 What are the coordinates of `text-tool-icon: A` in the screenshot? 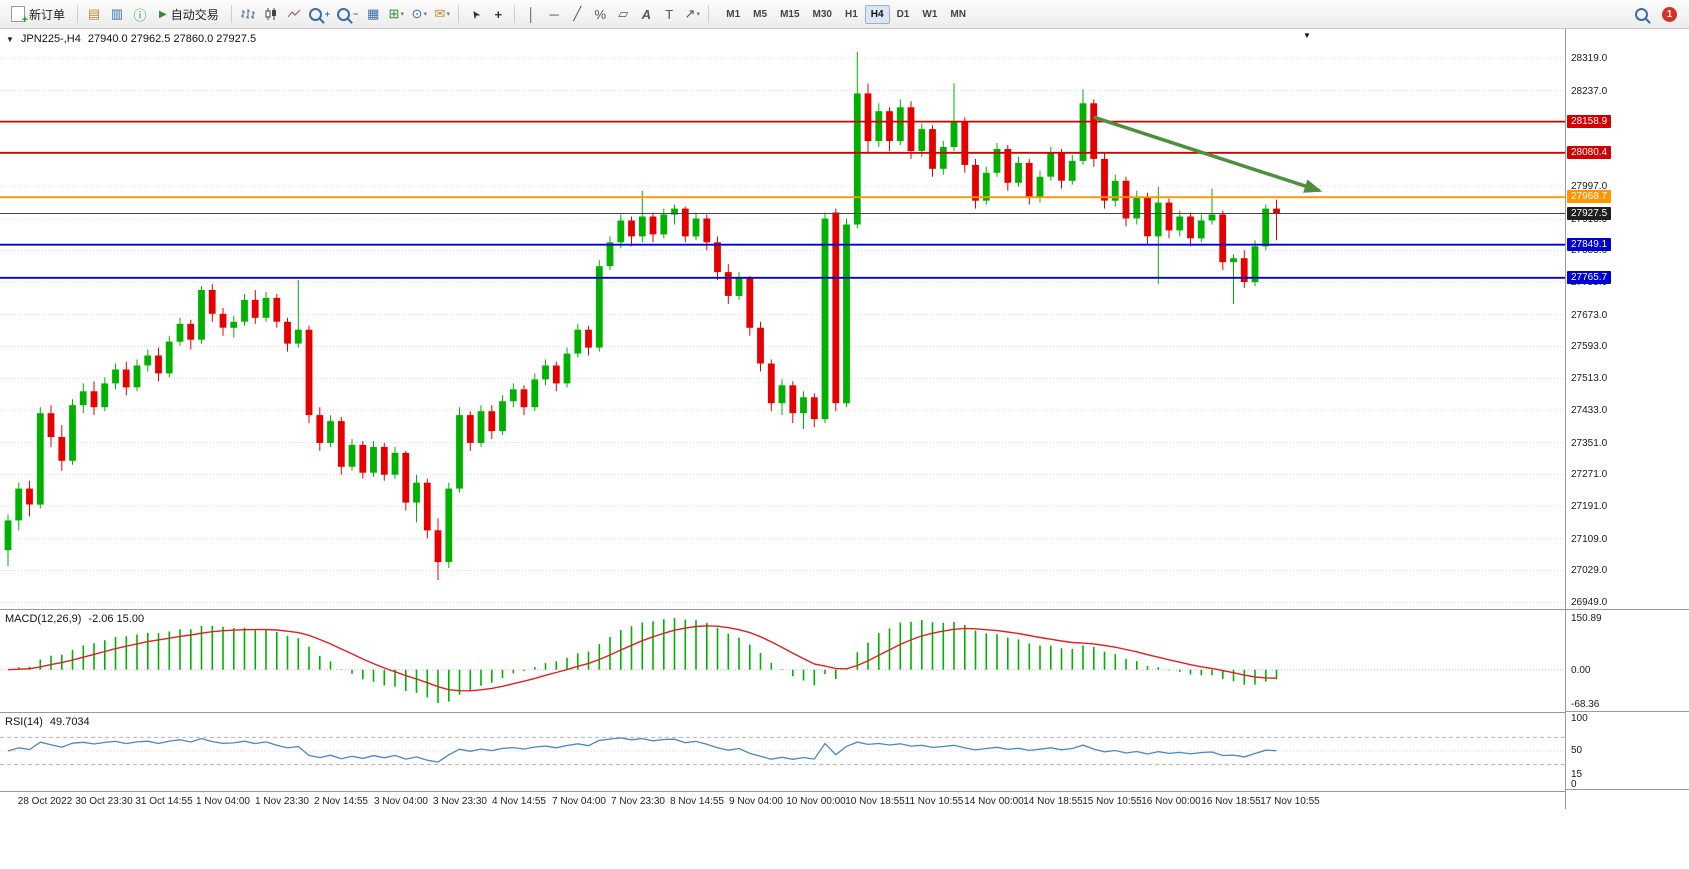 It's located at (646, 14).